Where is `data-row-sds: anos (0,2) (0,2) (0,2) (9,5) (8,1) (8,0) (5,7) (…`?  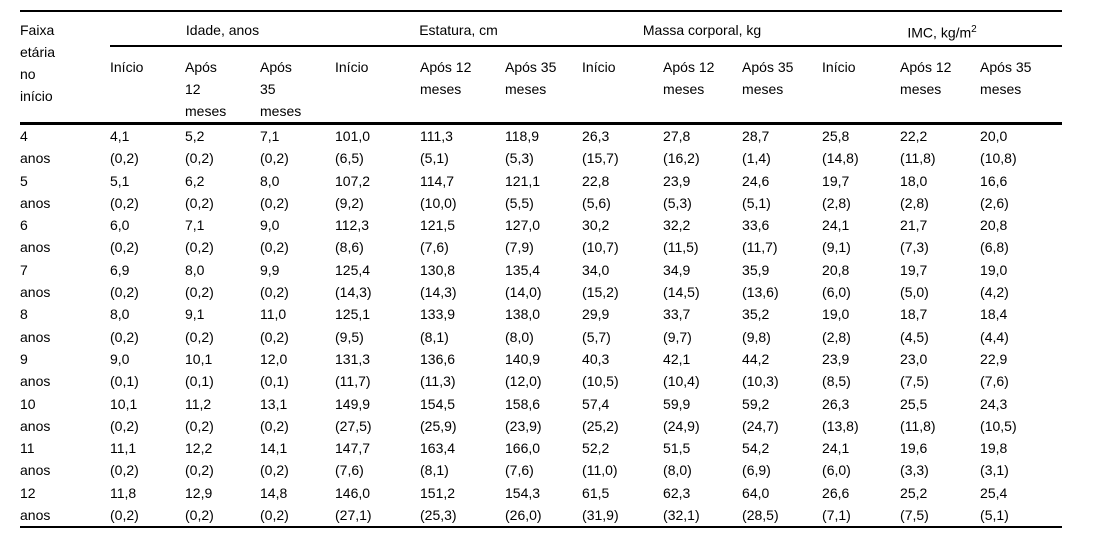
data-row-sds: anos (0,2) (0,2) (0,2) (9,5) (8,1) (8,0) (5,7) (… is located at coordinates (541, 337).